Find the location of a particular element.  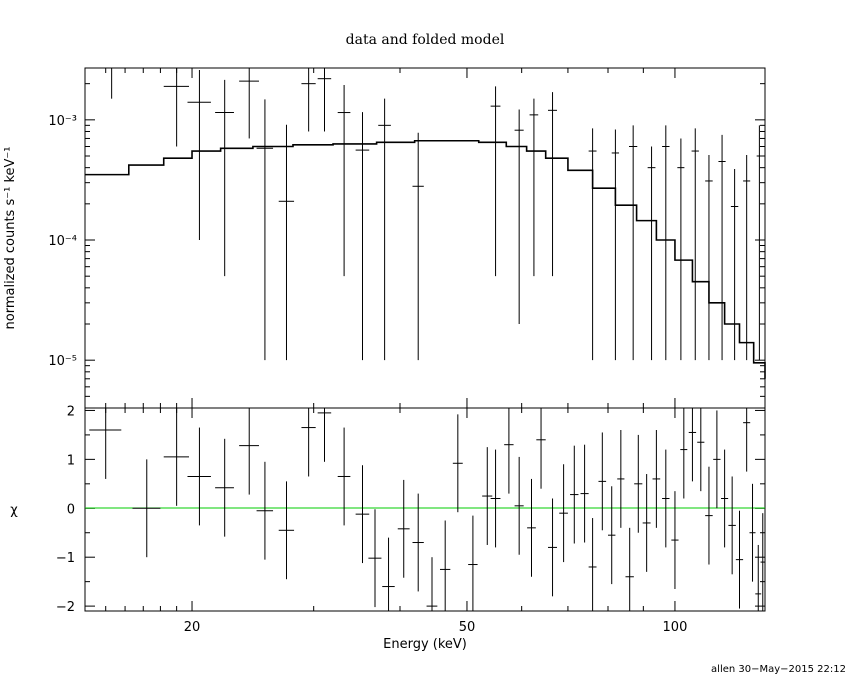

y-tick-label: −1 is located at coordinates (65, 558).